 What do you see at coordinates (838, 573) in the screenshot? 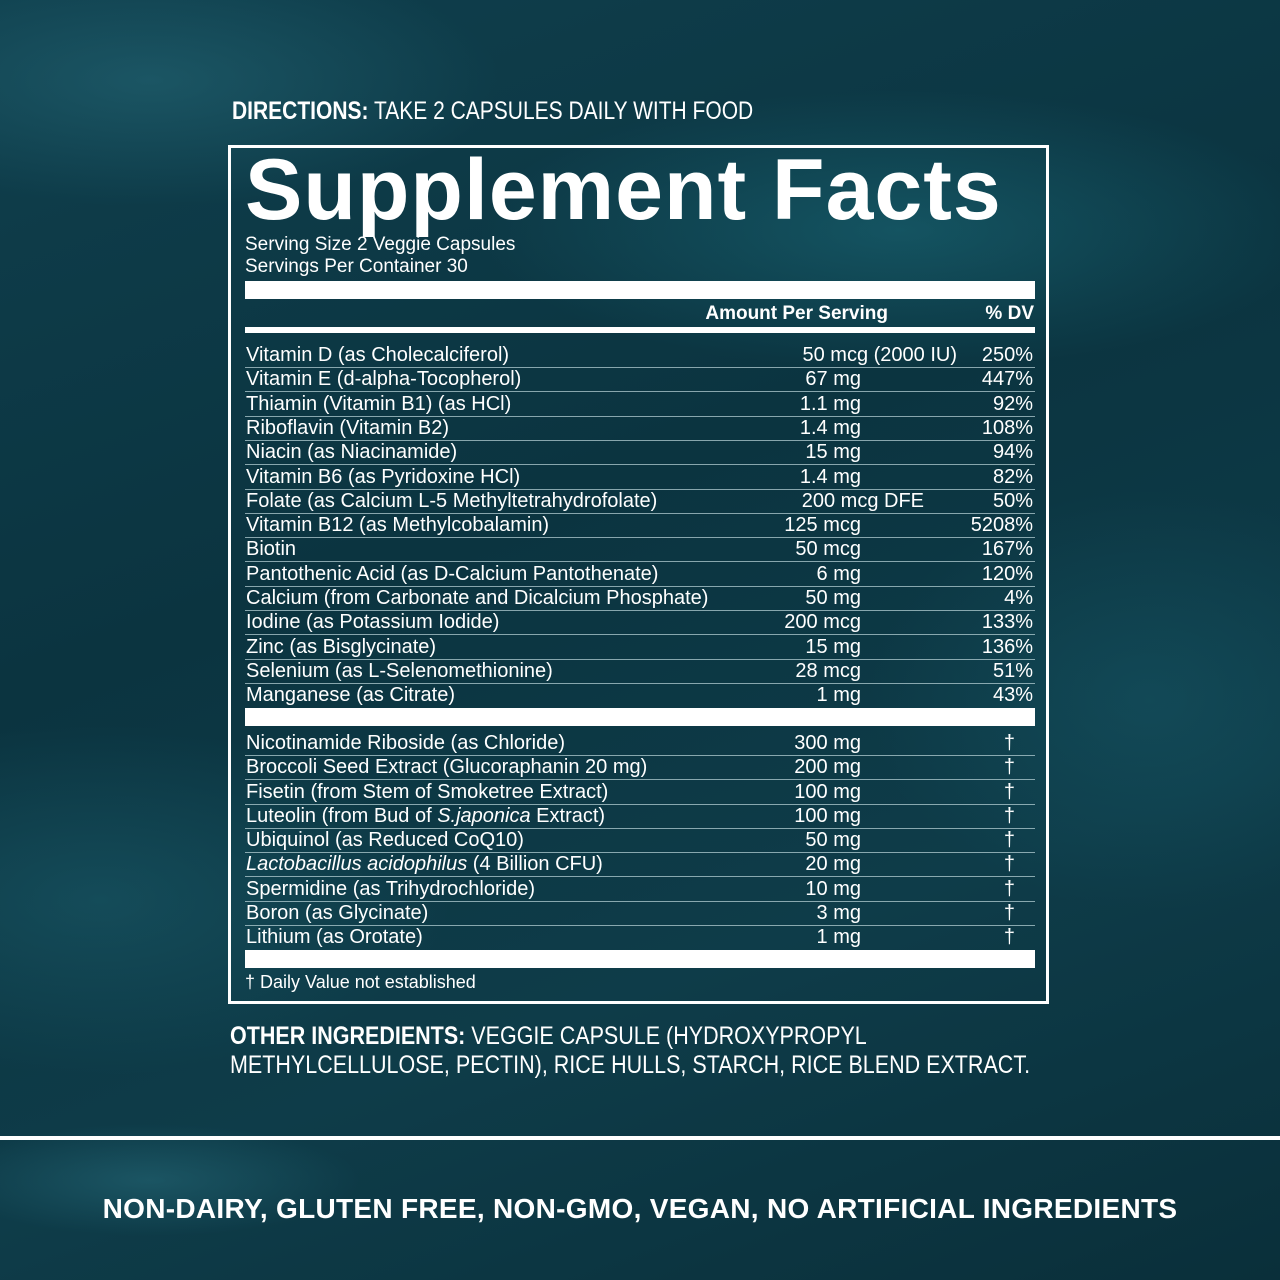
I see `nutrient-amount: 6 mg` at bounding box center [838, 573].